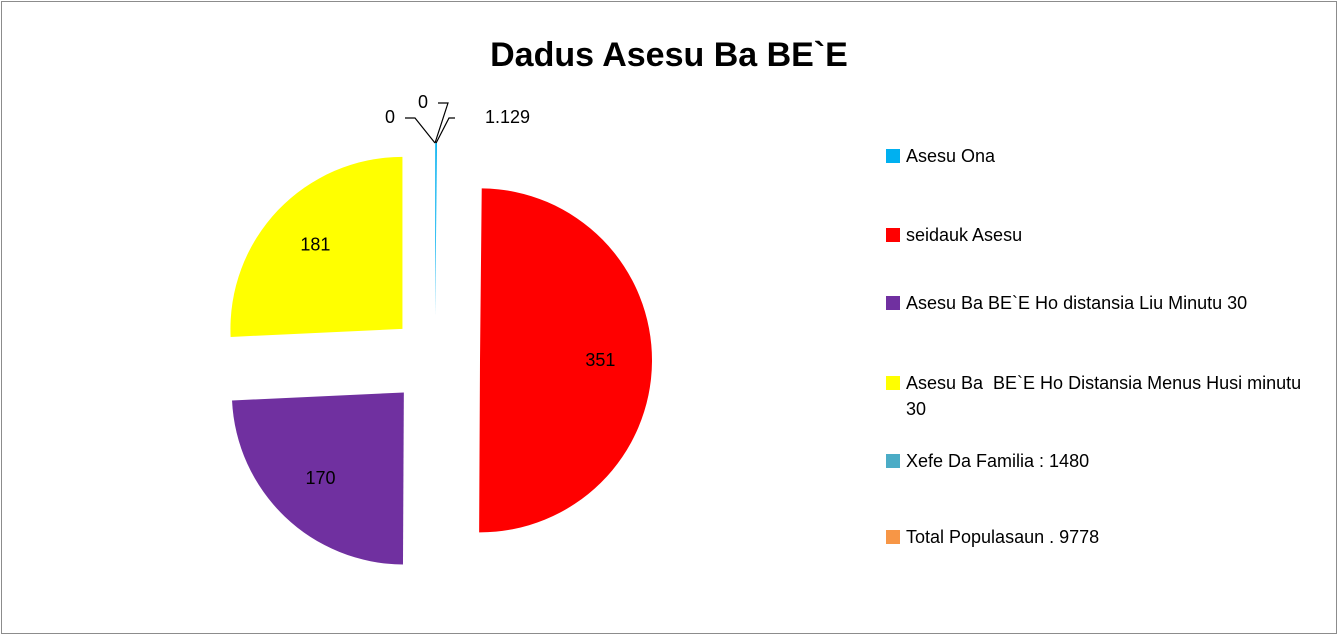  Describe the element at coordinates (1106, 461) in the screenshot. I see `legend-item: Xefe Da Familia : 1480` at that location.